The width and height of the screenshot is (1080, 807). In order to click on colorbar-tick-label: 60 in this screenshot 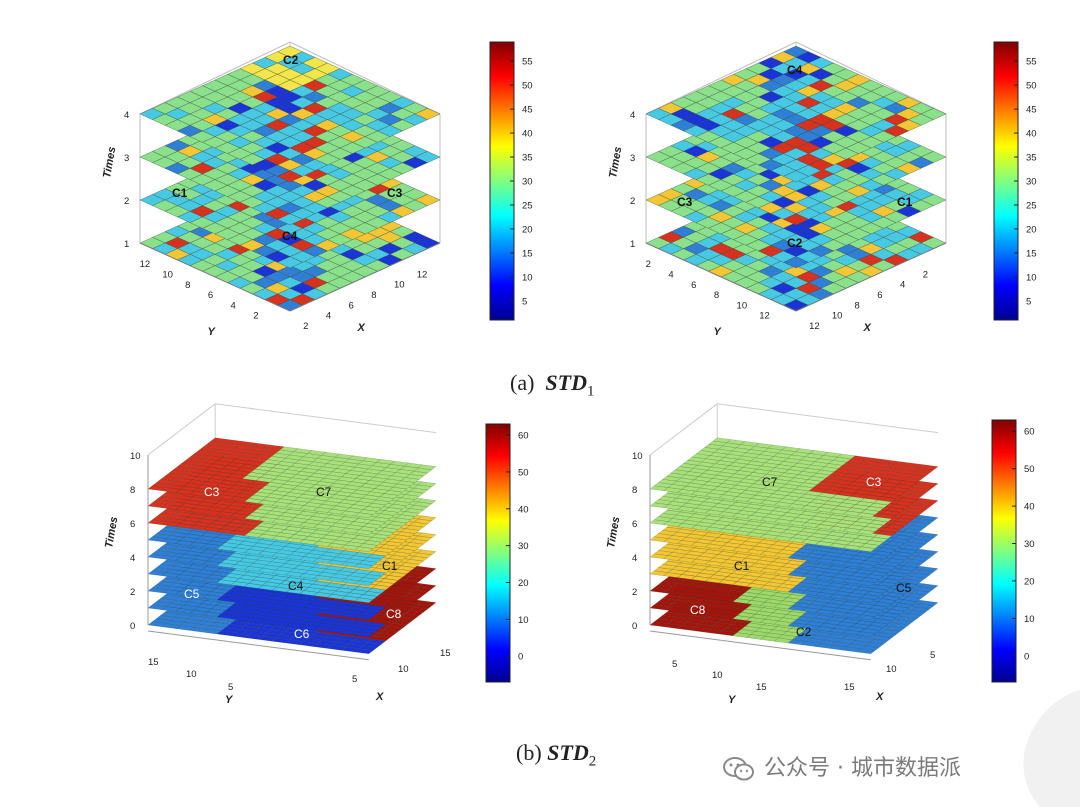, I will do `click(523, 436)`.